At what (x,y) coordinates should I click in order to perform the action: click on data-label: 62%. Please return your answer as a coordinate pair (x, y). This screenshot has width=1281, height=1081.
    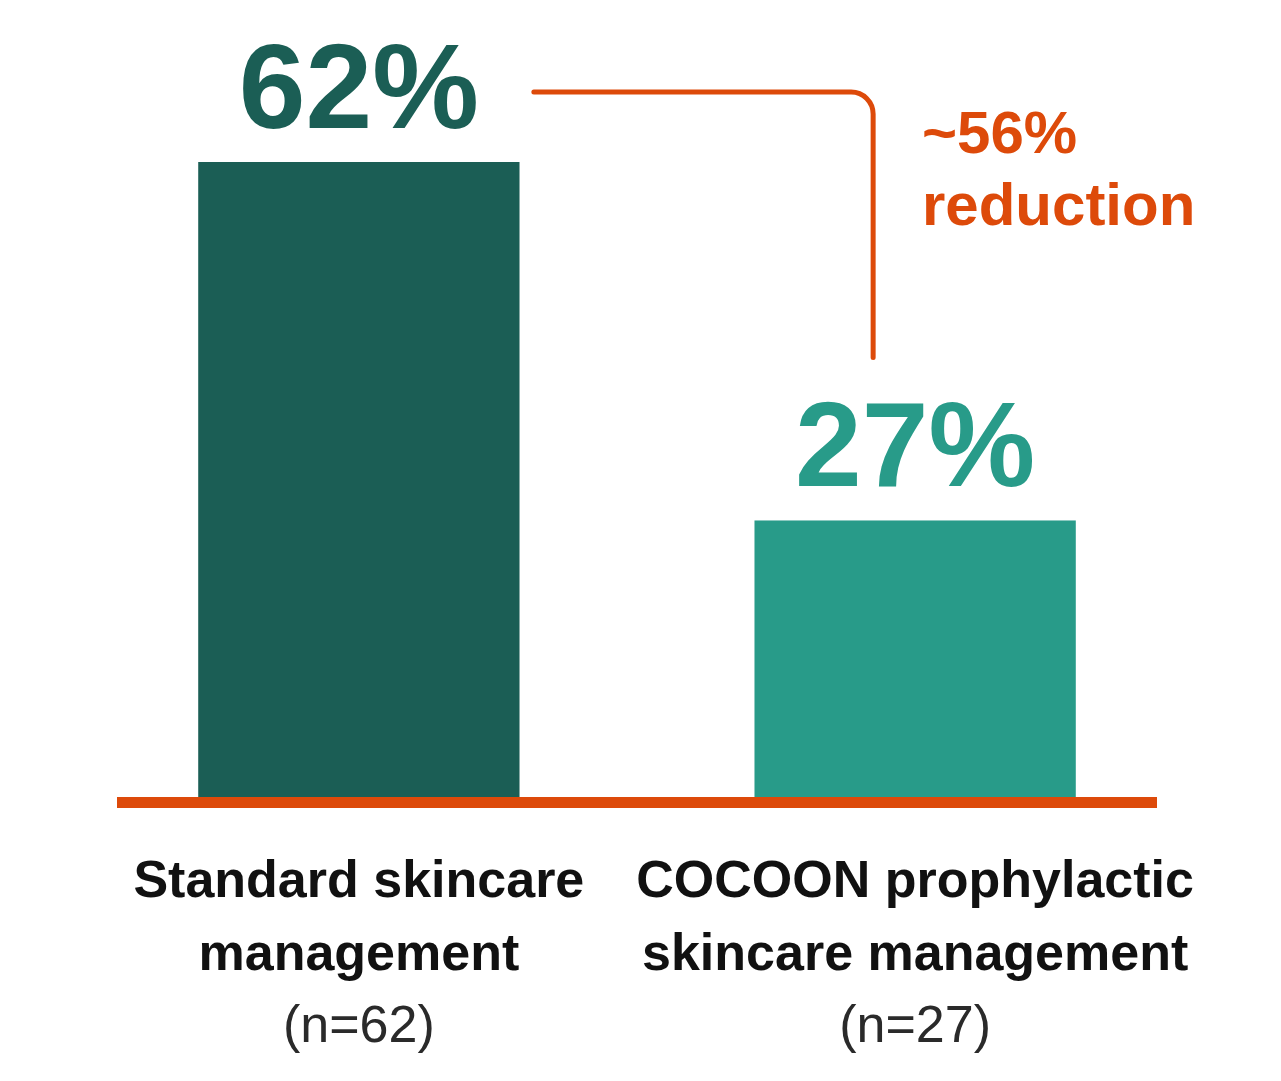
    Looking at the image, I should click on (358, 86).